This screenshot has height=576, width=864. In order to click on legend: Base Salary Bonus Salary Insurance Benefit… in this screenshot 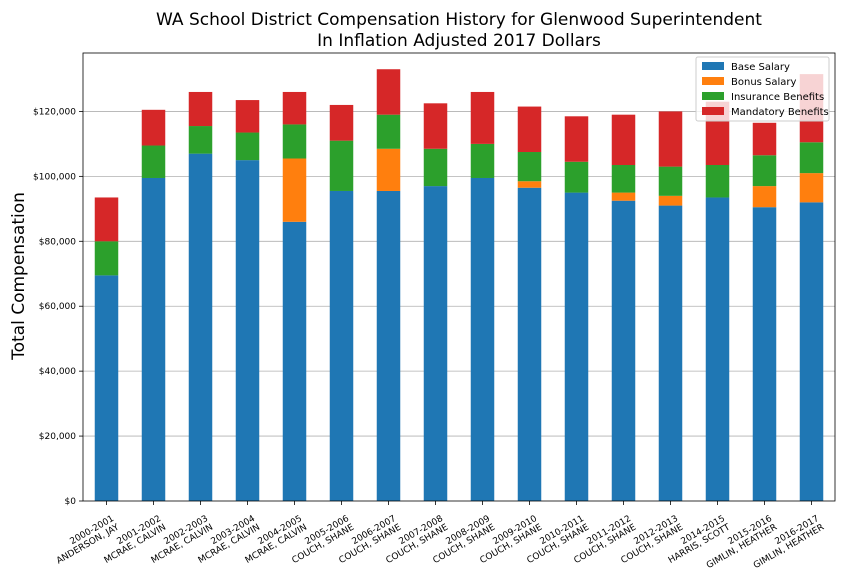, I will do `click(762, 89)`.